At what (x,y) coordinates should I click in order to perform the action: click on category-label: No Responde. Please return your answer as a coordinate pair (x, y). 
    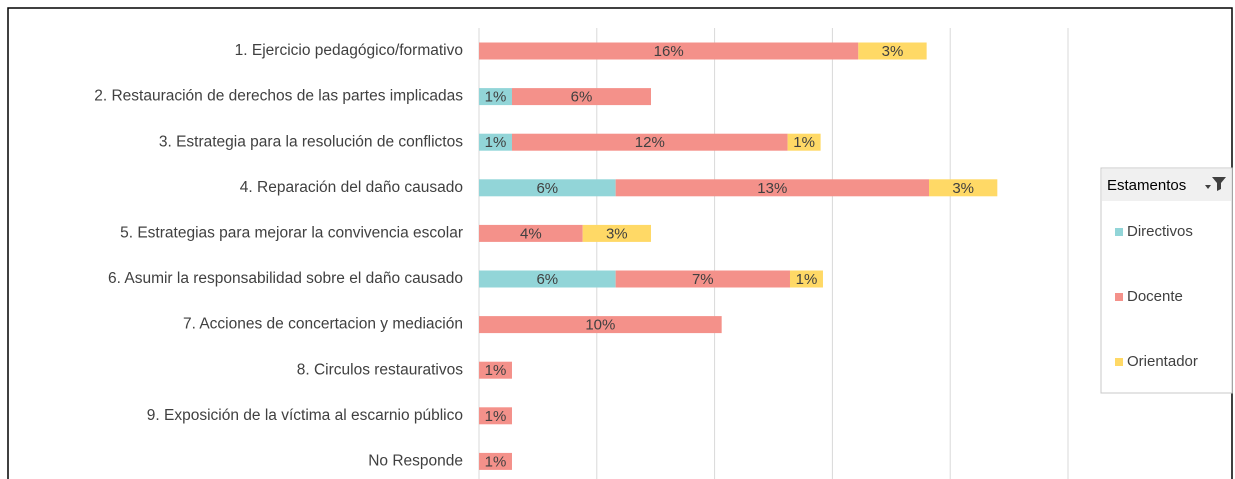
    Looking at the image, I should click on (415, 460).